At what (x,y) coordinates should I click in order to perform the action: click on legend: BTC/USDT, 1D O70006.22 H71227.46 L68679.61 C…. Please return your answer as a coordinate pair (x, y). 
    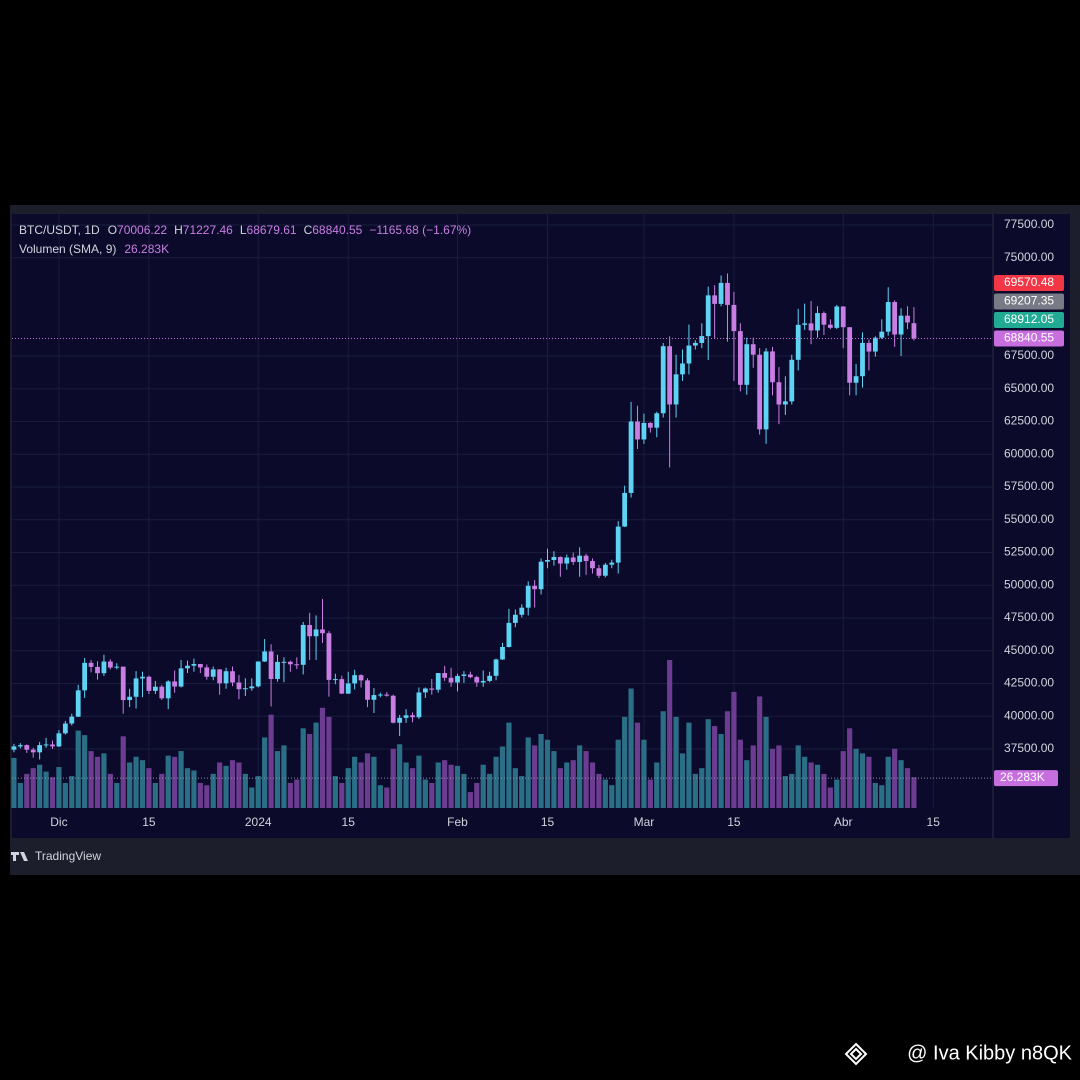
    Looking at the image, I should click on (245, 230).